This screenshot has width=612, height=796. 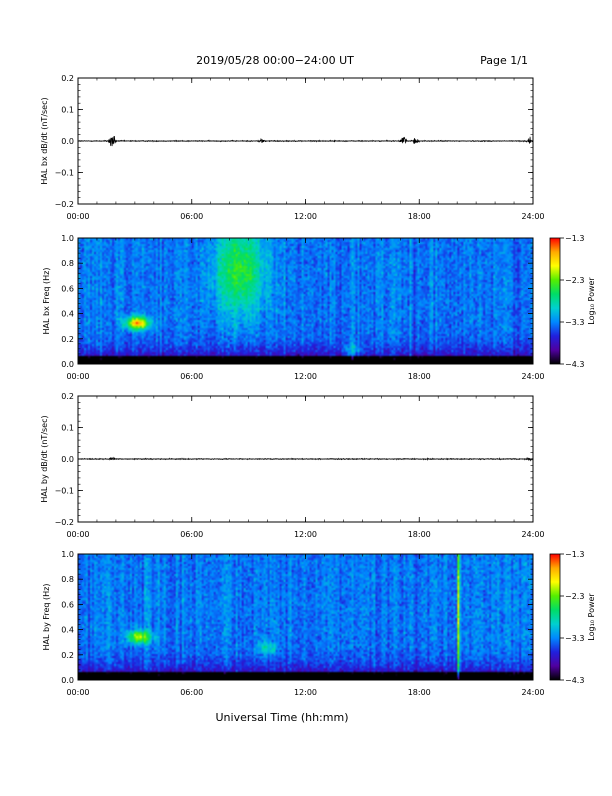 I want to click on by-dbdt-y-label: HAL by dB/dt (nT/sec), so click(x=44, y=458).